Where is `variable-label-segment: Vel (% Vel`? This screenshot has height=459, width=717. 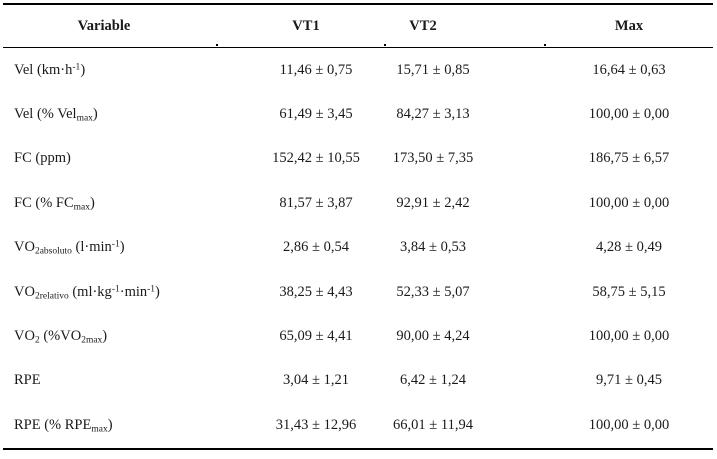
variable-label-segment: Vel (% Vel is located at coordinates (45, 114).